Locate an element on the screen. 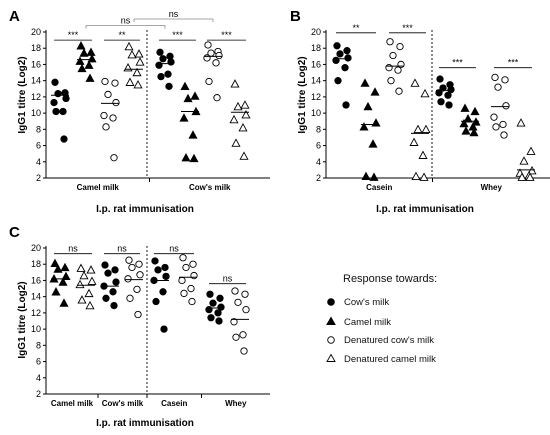 This screenshot has width=550, height=435. panel-a-significance-label: ns is located at coordinates (174, 14).